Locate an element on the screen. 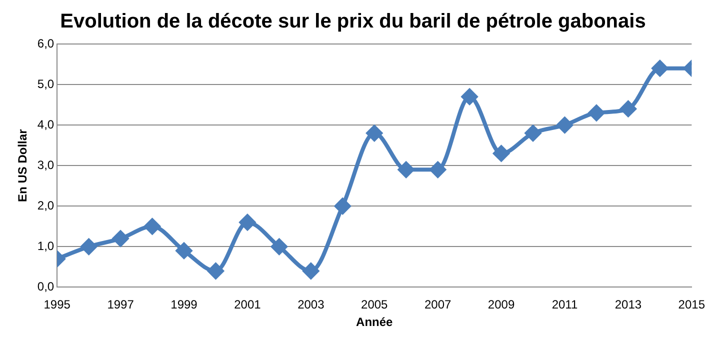  x-tick-label: 2009 is located at coordinates (501, 305).